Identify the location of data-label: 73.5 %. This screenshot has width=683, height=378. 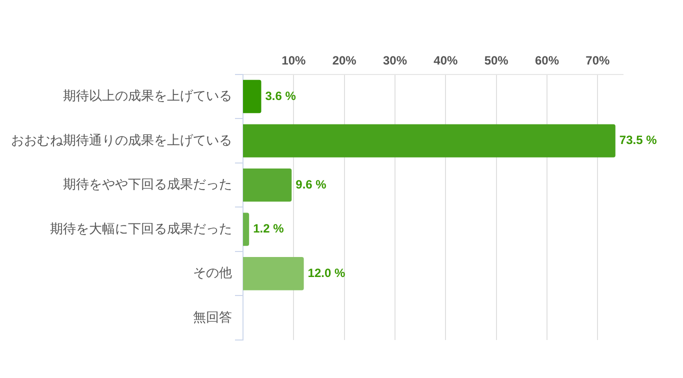
(638, 140).